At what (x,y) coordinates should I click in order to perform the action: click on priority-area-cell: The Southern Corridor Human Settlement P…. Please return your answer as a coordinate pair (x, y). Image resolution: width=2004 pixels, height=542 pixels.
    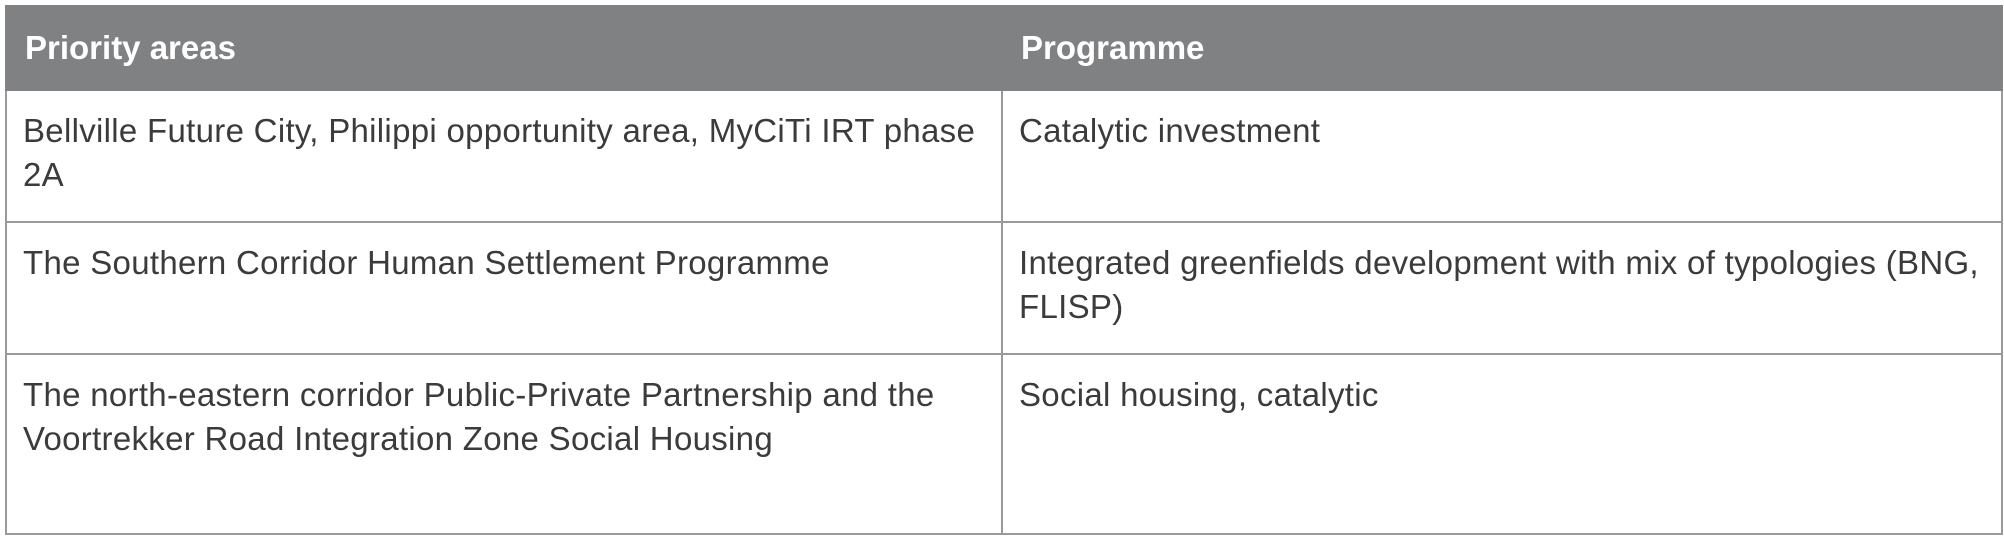
    Looking at the image, I should click on (504, 288).